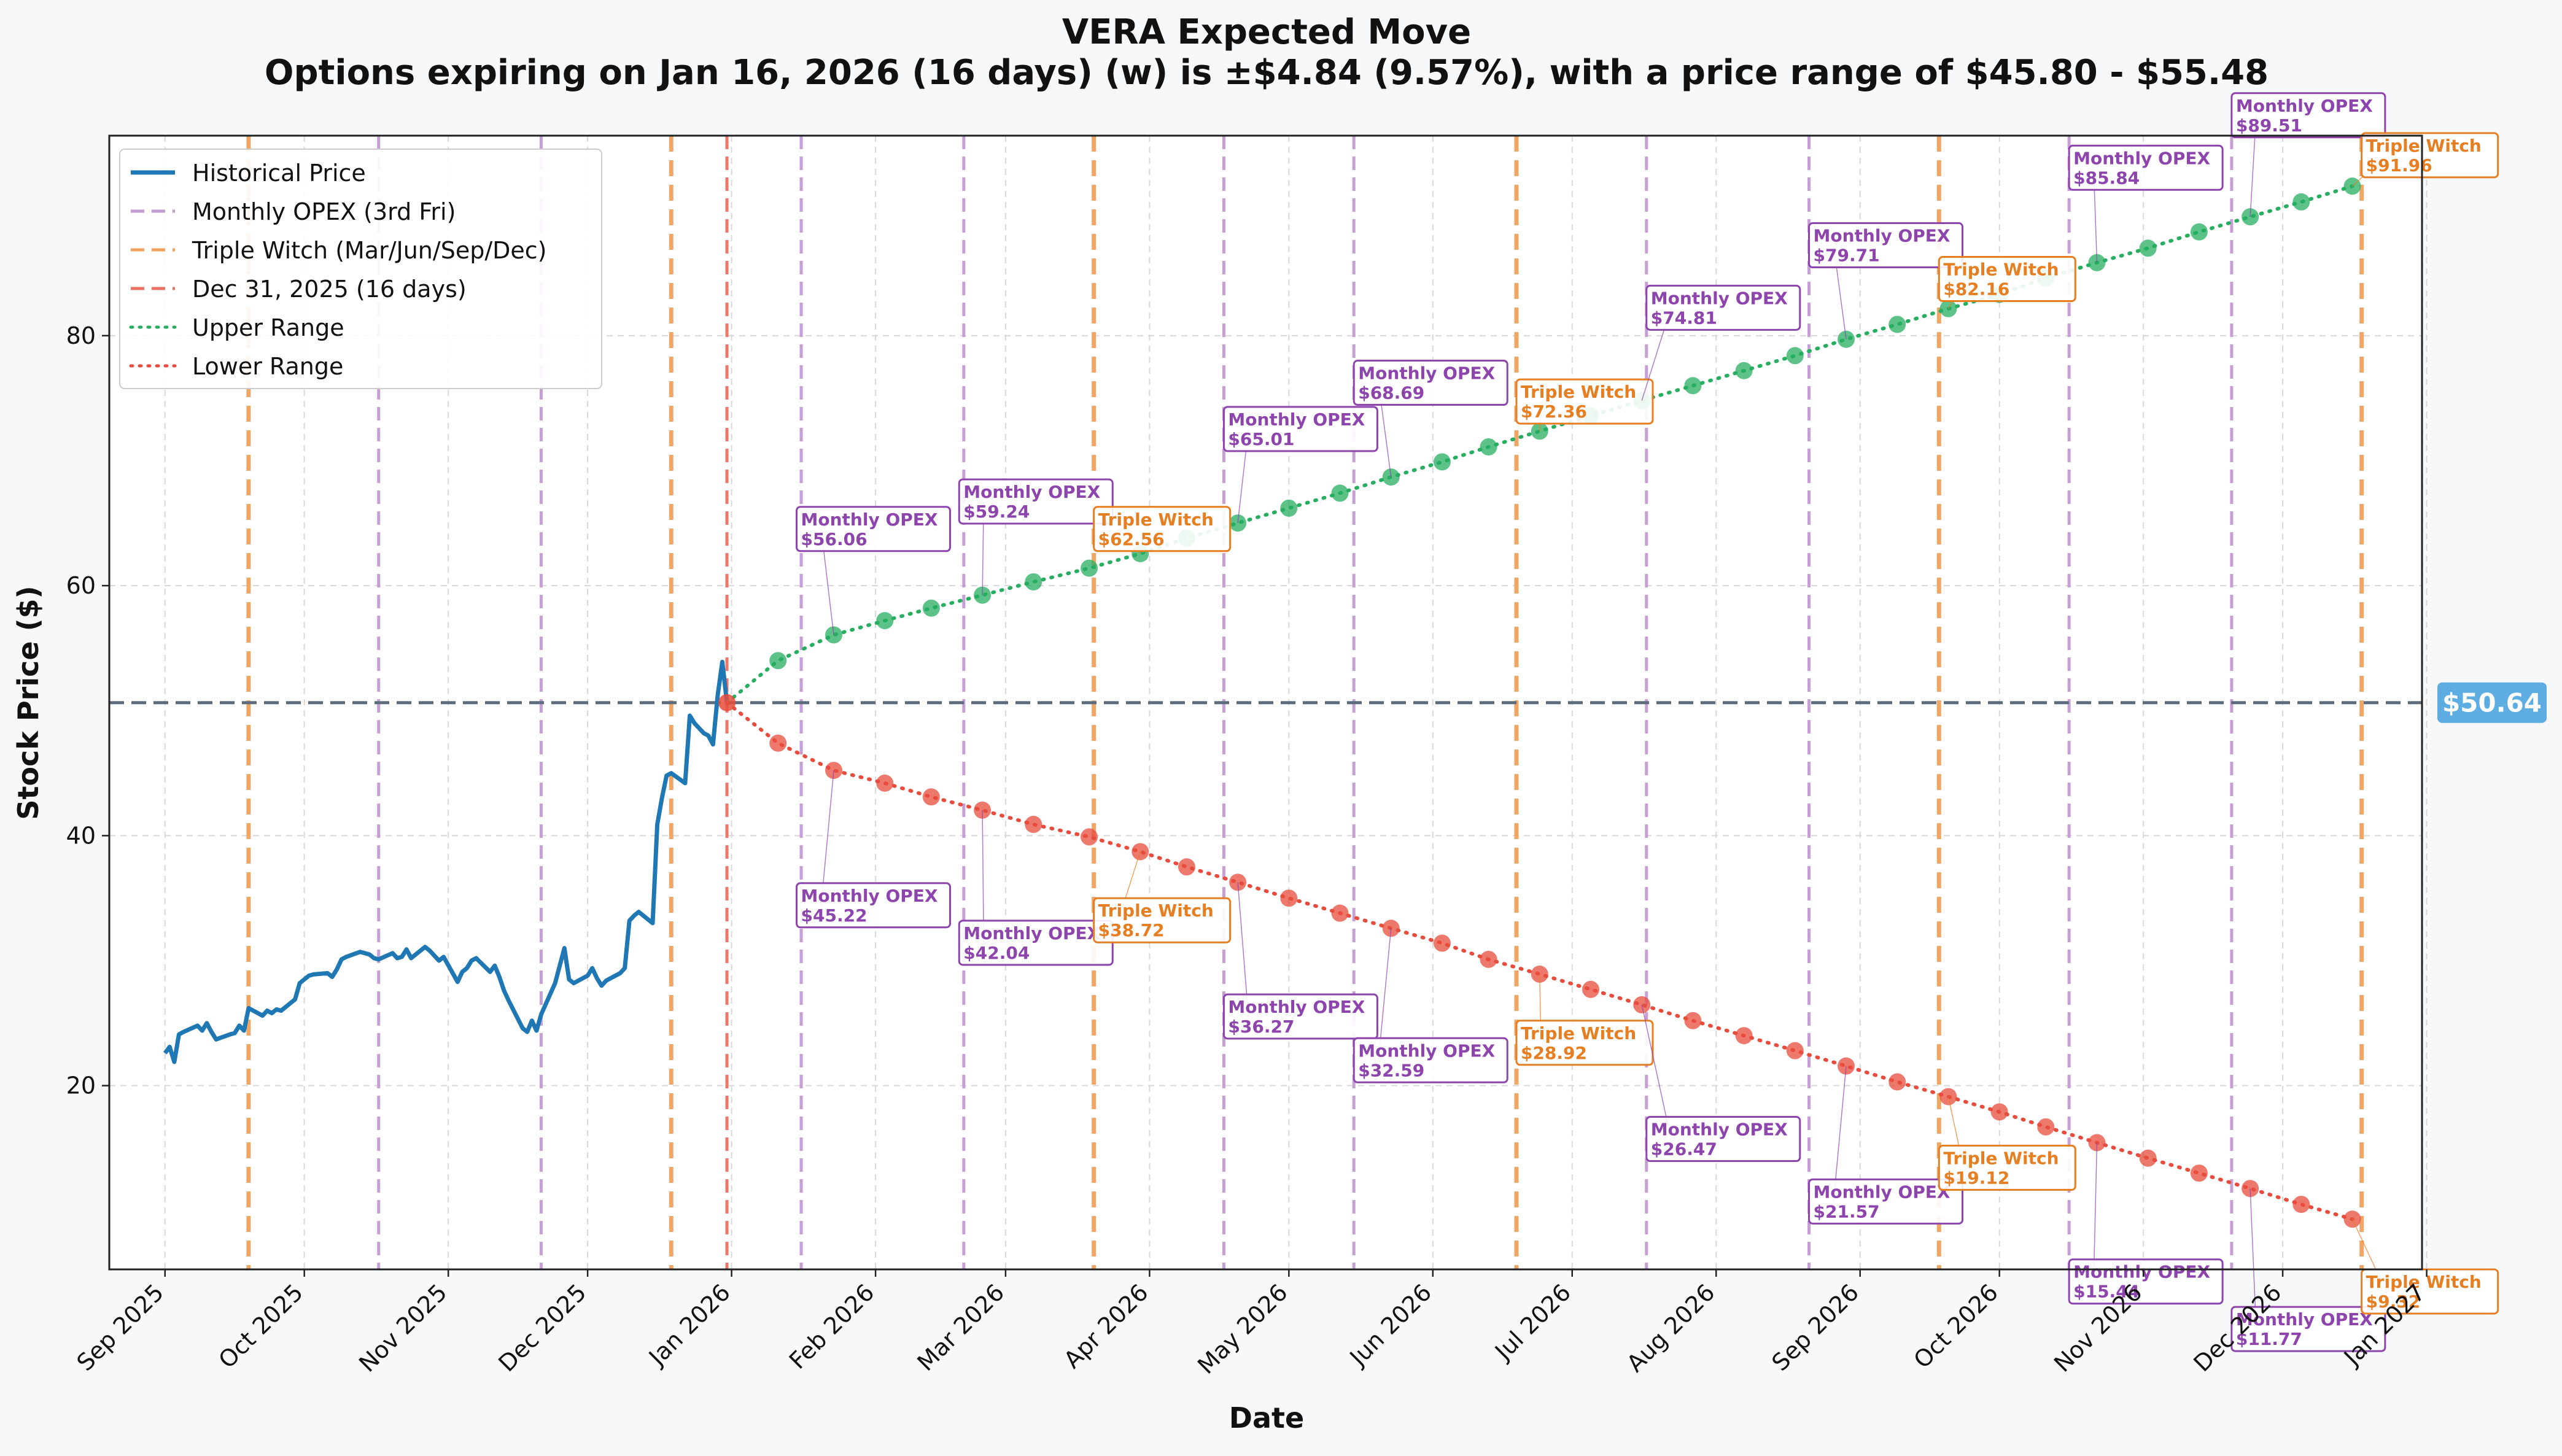 This screenshot has width=2562, height=1456. What do you see at coordinates (1261, 1026) in the screenshot?
I see `annotation-value: $36.27` at bounding box center [1261, 1026].